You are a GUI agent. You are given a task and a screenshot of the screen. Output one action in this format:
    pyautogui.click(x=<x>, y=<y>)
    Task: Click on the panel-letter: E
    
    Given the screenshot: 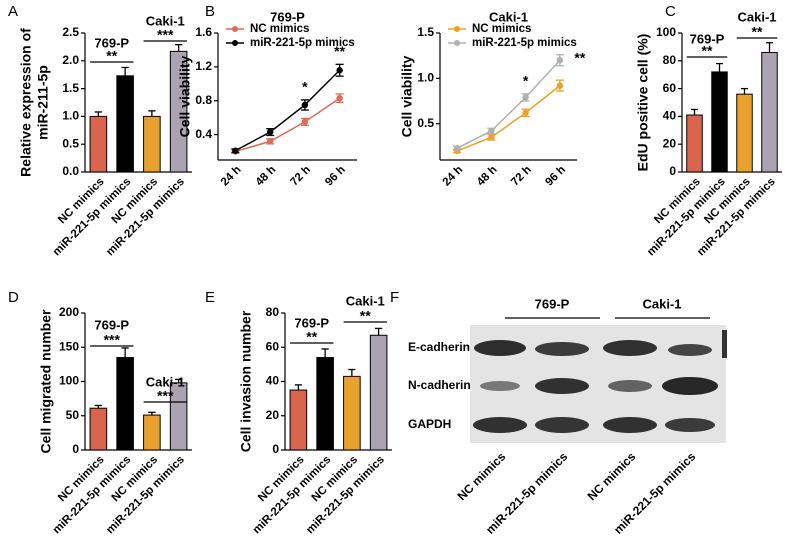 What is the action you would take?
    pyautogui.click(x=210, y=297)
    